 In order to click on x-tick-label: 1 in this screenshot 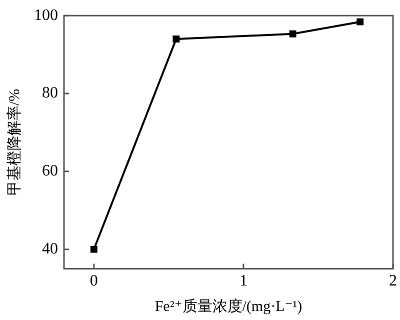, I will do `click(243, 281)`.